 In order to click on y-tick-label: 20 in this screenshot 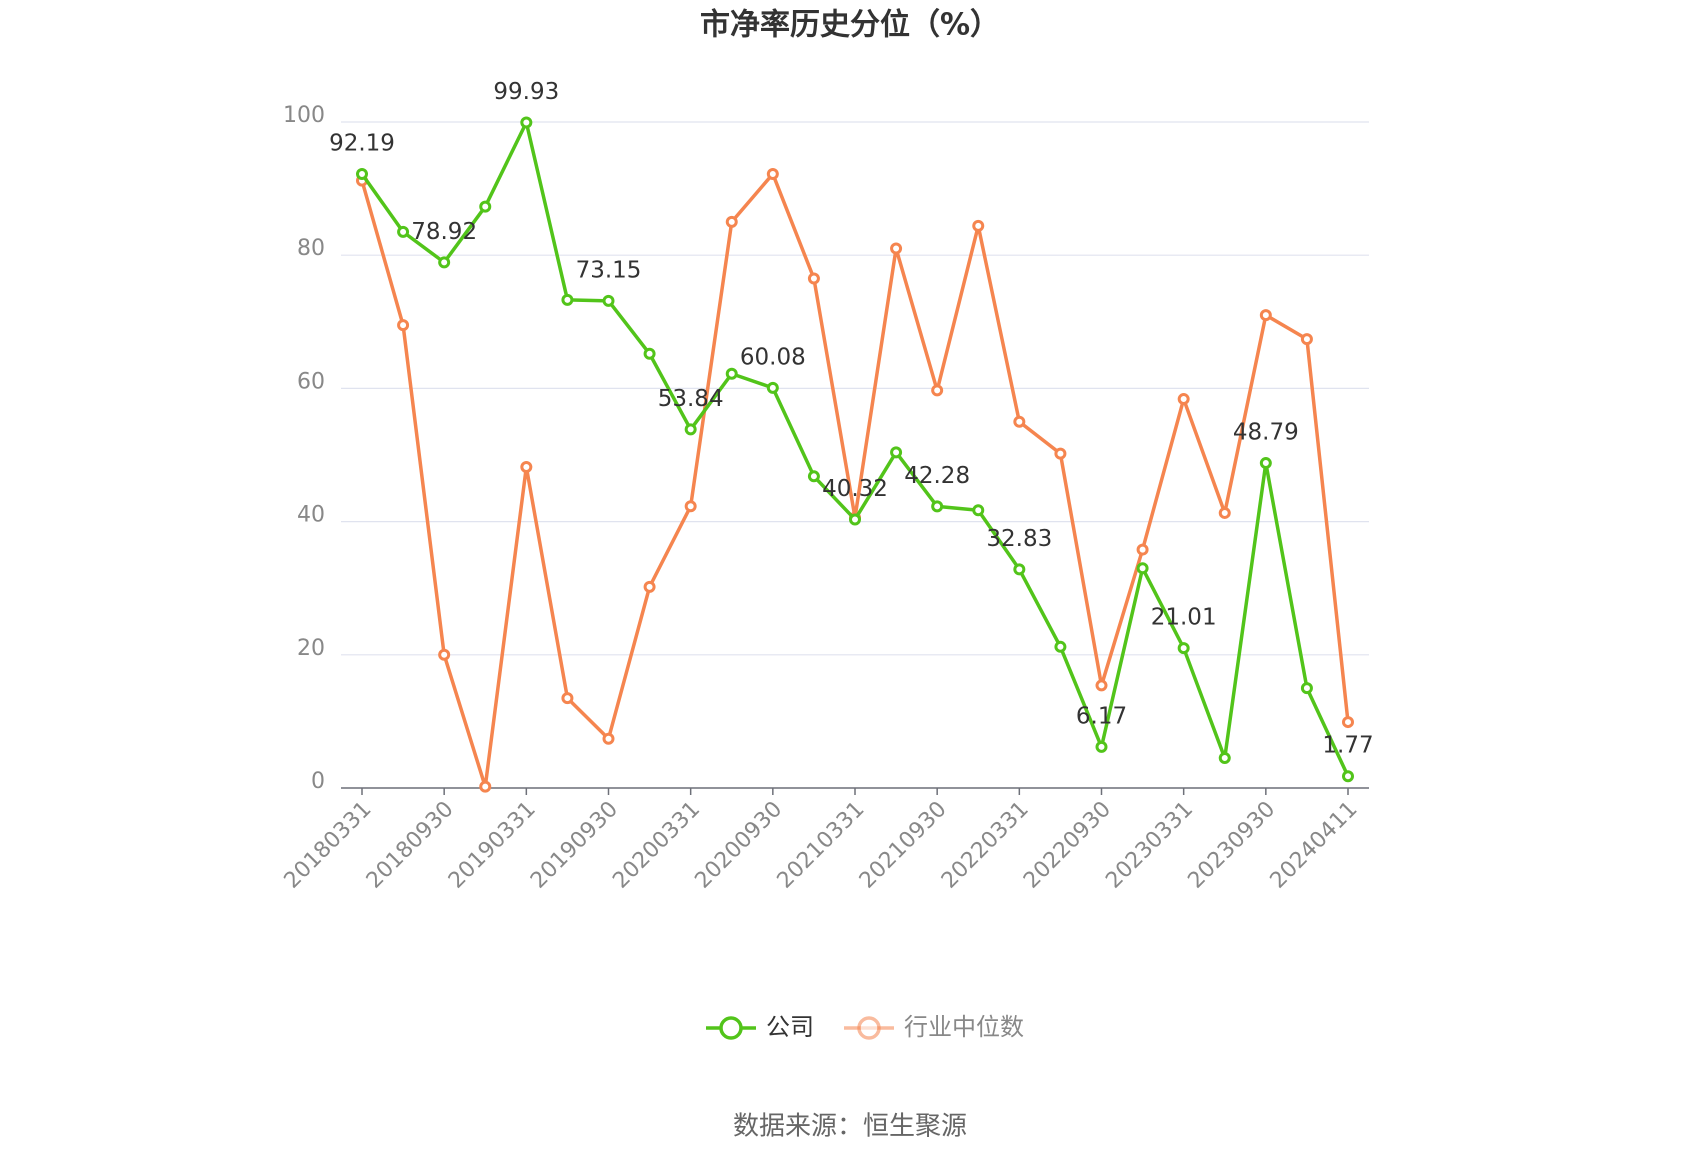, I will do `click(311, 648)`.